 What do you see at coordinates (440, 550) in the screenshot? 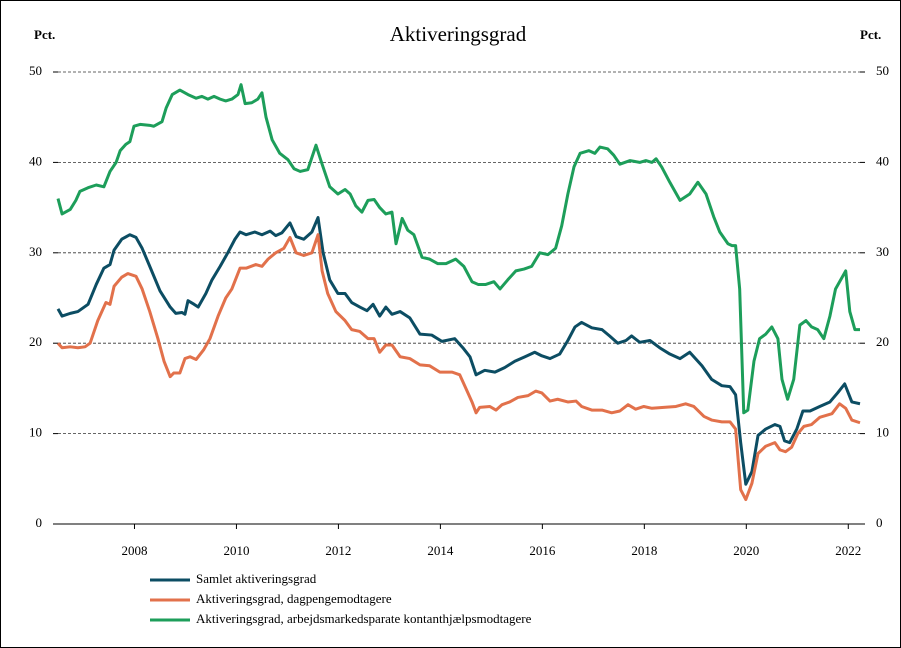
I see `x-tick-label: 2014` at bounding box center [440, 550].